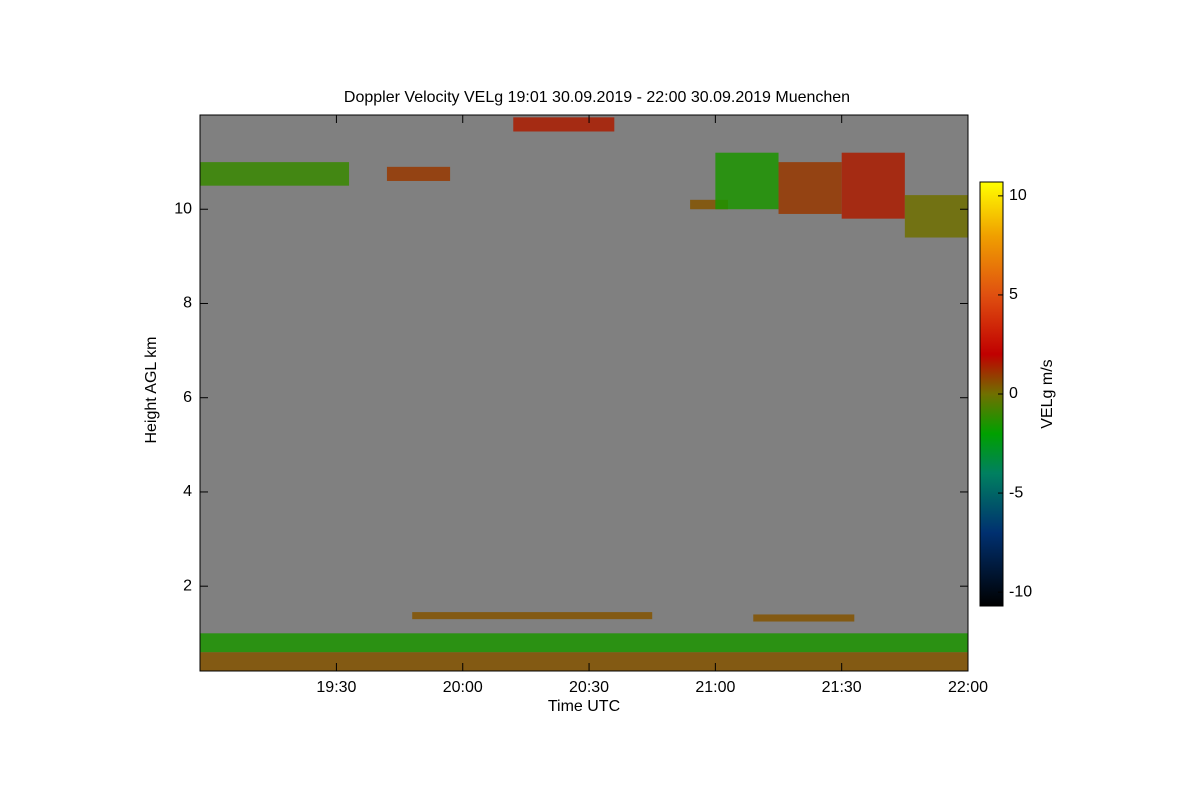  I want to click on y-tick-label: 8, so click(187, 303).